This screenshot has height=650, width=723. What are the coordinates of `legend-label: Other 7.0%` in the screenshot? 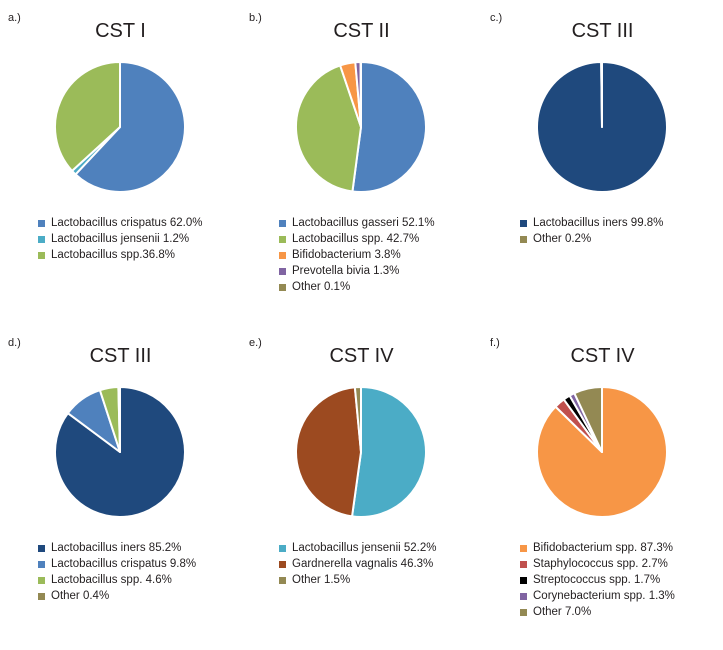 It's located at (562, 612).